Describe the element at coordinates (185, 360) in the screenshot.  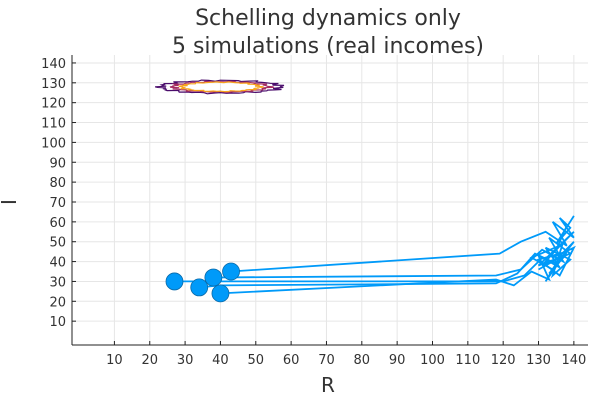
I see `x-tick-label: 30` at that location.